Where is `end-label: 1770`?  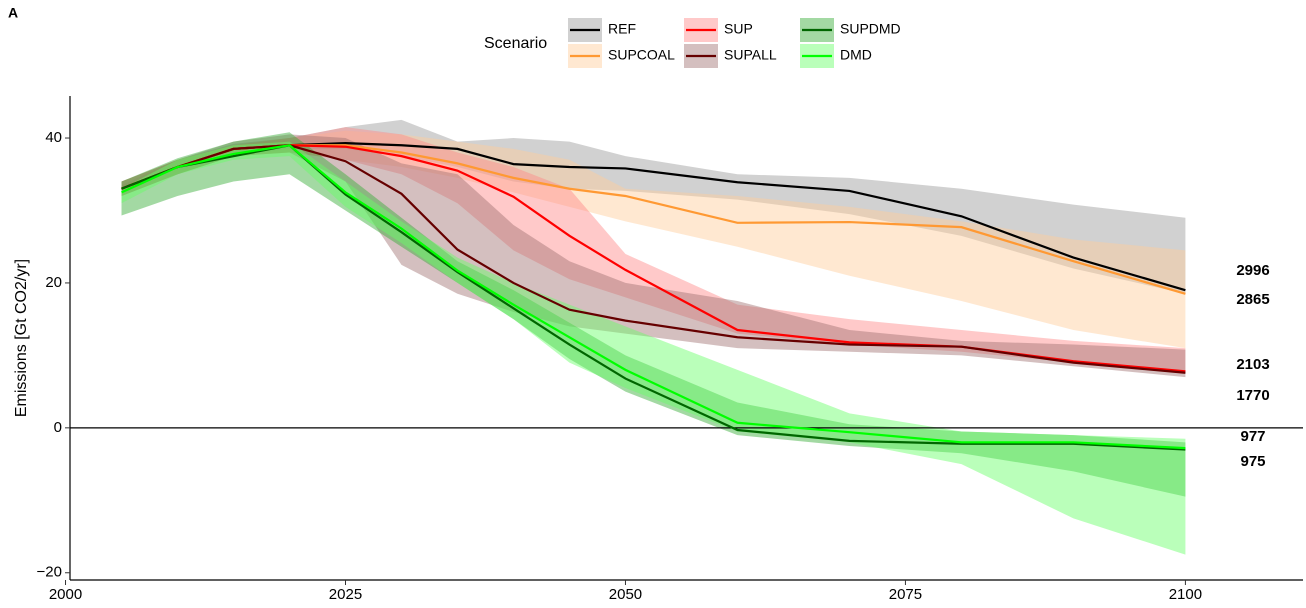 end-label: 1770 is located at coordinates (1252, 395).